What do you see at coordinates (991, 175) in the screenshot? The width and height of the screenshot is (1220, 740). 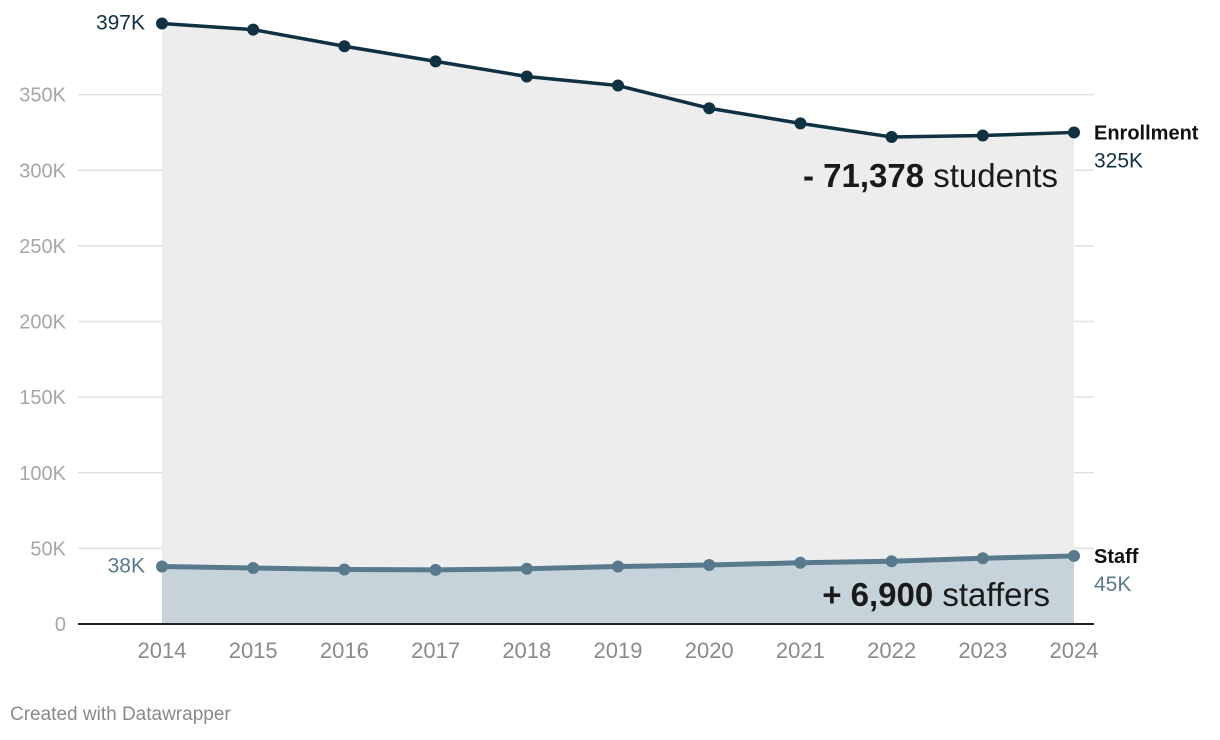 I see `enrollment-change-unit: students` at bounding box center [991, 175].